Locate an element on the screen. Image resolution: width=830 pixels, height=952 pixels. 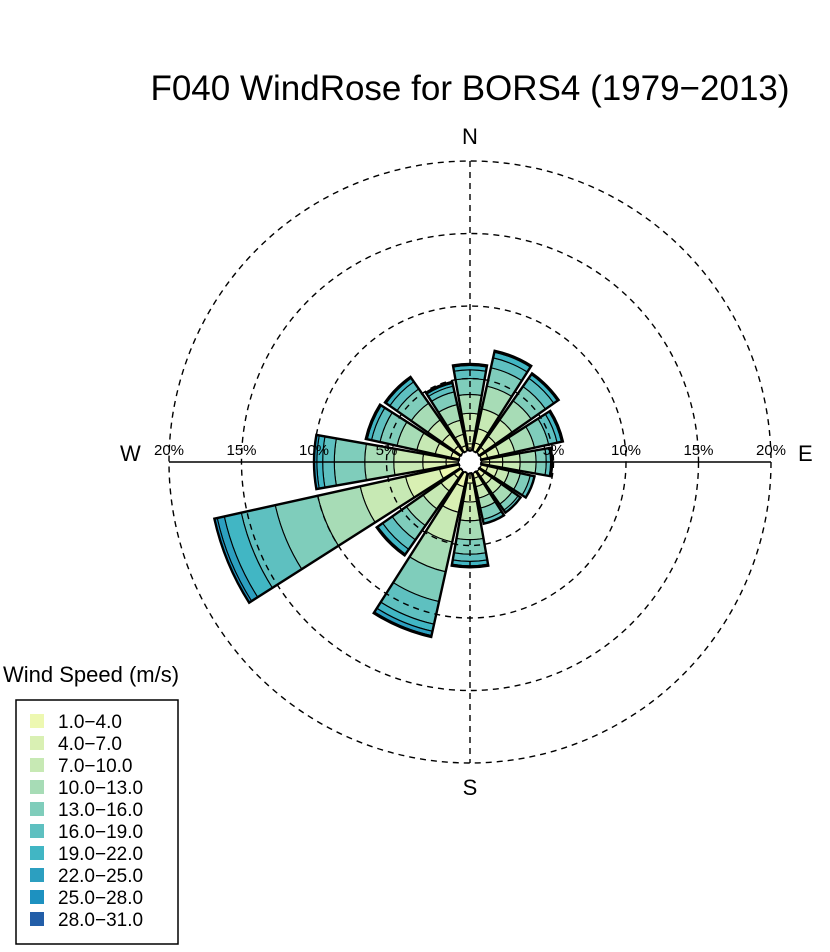
compass-label-west: W is located at coordinates (130, 453).